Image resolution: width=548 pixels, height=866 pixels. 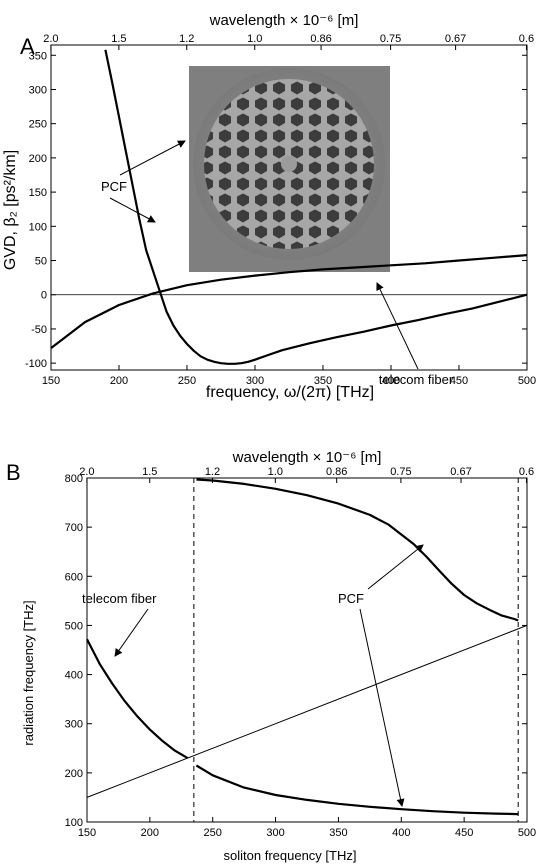 What do you see at coordinates (119, 598) in the screenshot?
I see `panel-b-annotation-telecom-fiber: telecom fiber` at bounding box center [119, 598].